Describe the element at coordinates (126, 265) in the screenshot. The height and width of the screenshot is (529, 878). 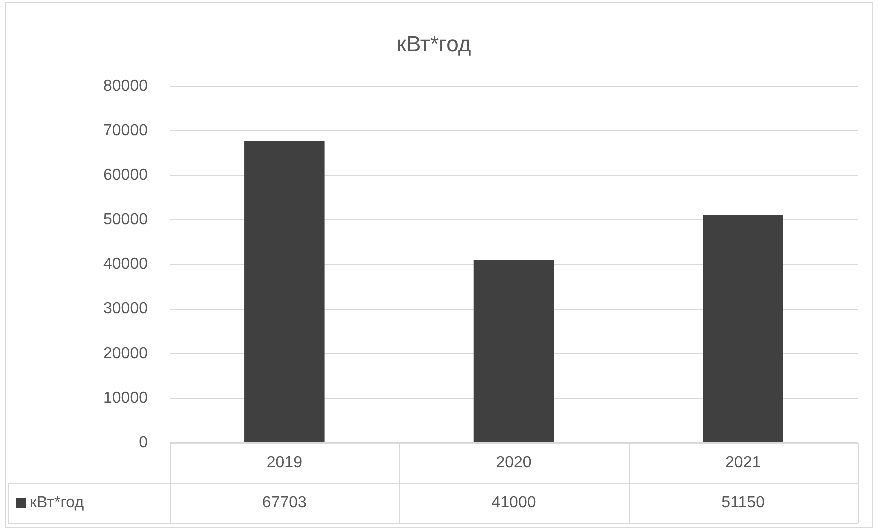
I see `y-tick-label: 40000` at that location.